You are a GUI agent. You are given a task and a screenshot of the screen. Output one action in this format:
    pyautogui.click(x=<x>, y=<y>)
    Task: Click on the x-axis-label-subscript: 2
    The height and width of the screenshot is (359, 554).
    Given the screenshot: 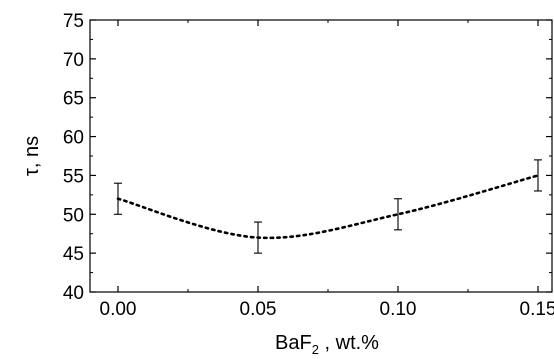 What is the action you would take?
    pyautogui.click(x=315, y=348)
    